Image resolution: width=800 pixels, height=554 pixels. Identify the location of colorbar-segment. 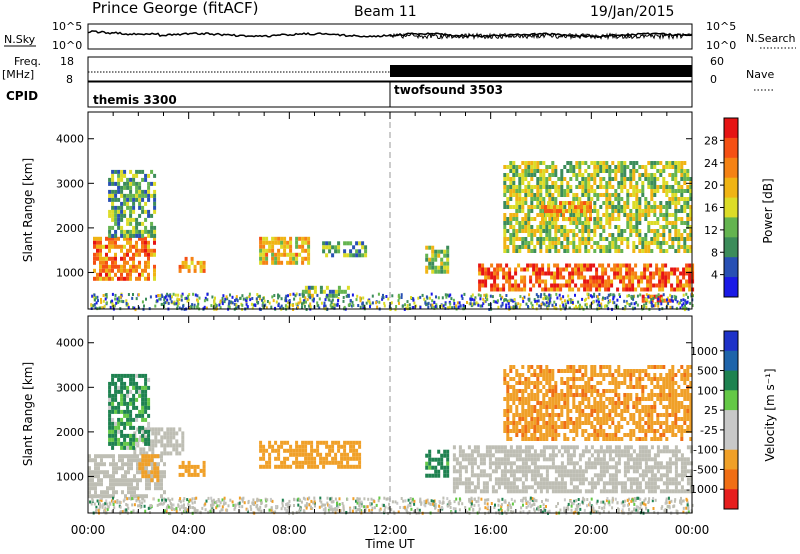
(731, 148).